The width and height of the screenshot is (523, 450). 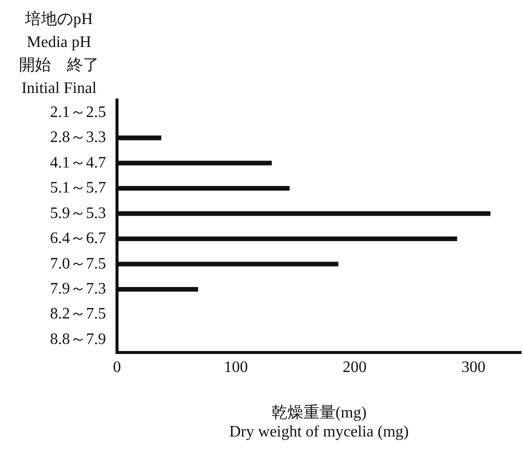 What do you see at coordinates (78, 289) in the screenshot?
I see `y-tick-label: 7.9～7.3` at bounding box center [78, 289].